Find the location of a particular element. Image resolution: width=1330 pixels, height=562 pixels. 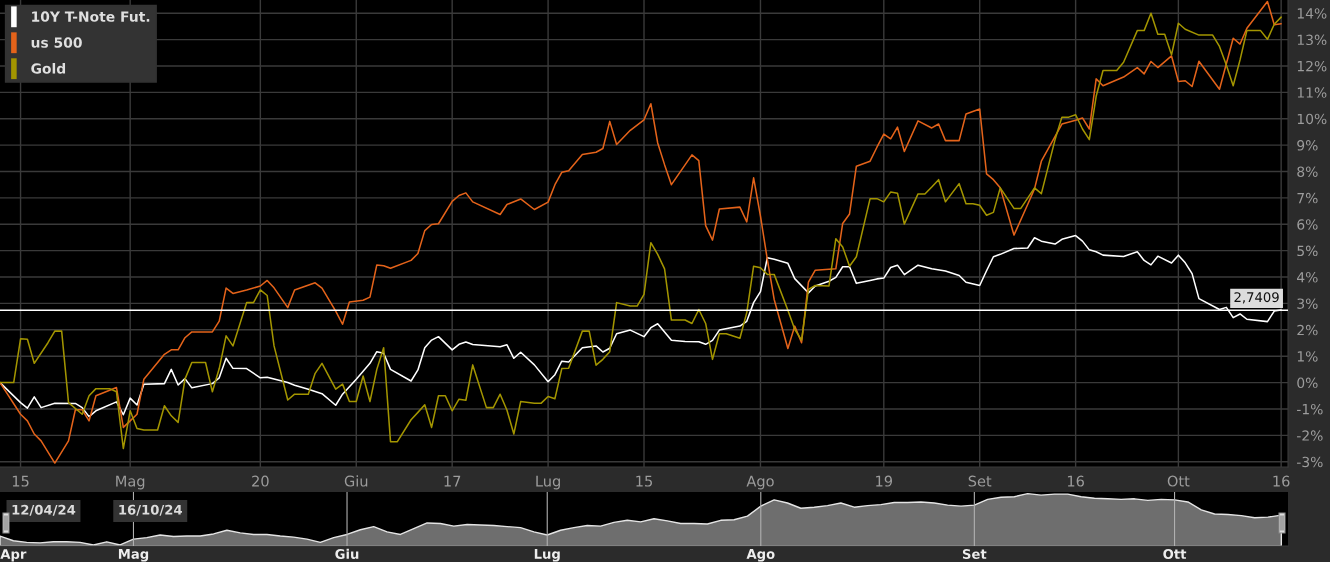

y-tick-label: 13% is located at coordinates (1312, 40).